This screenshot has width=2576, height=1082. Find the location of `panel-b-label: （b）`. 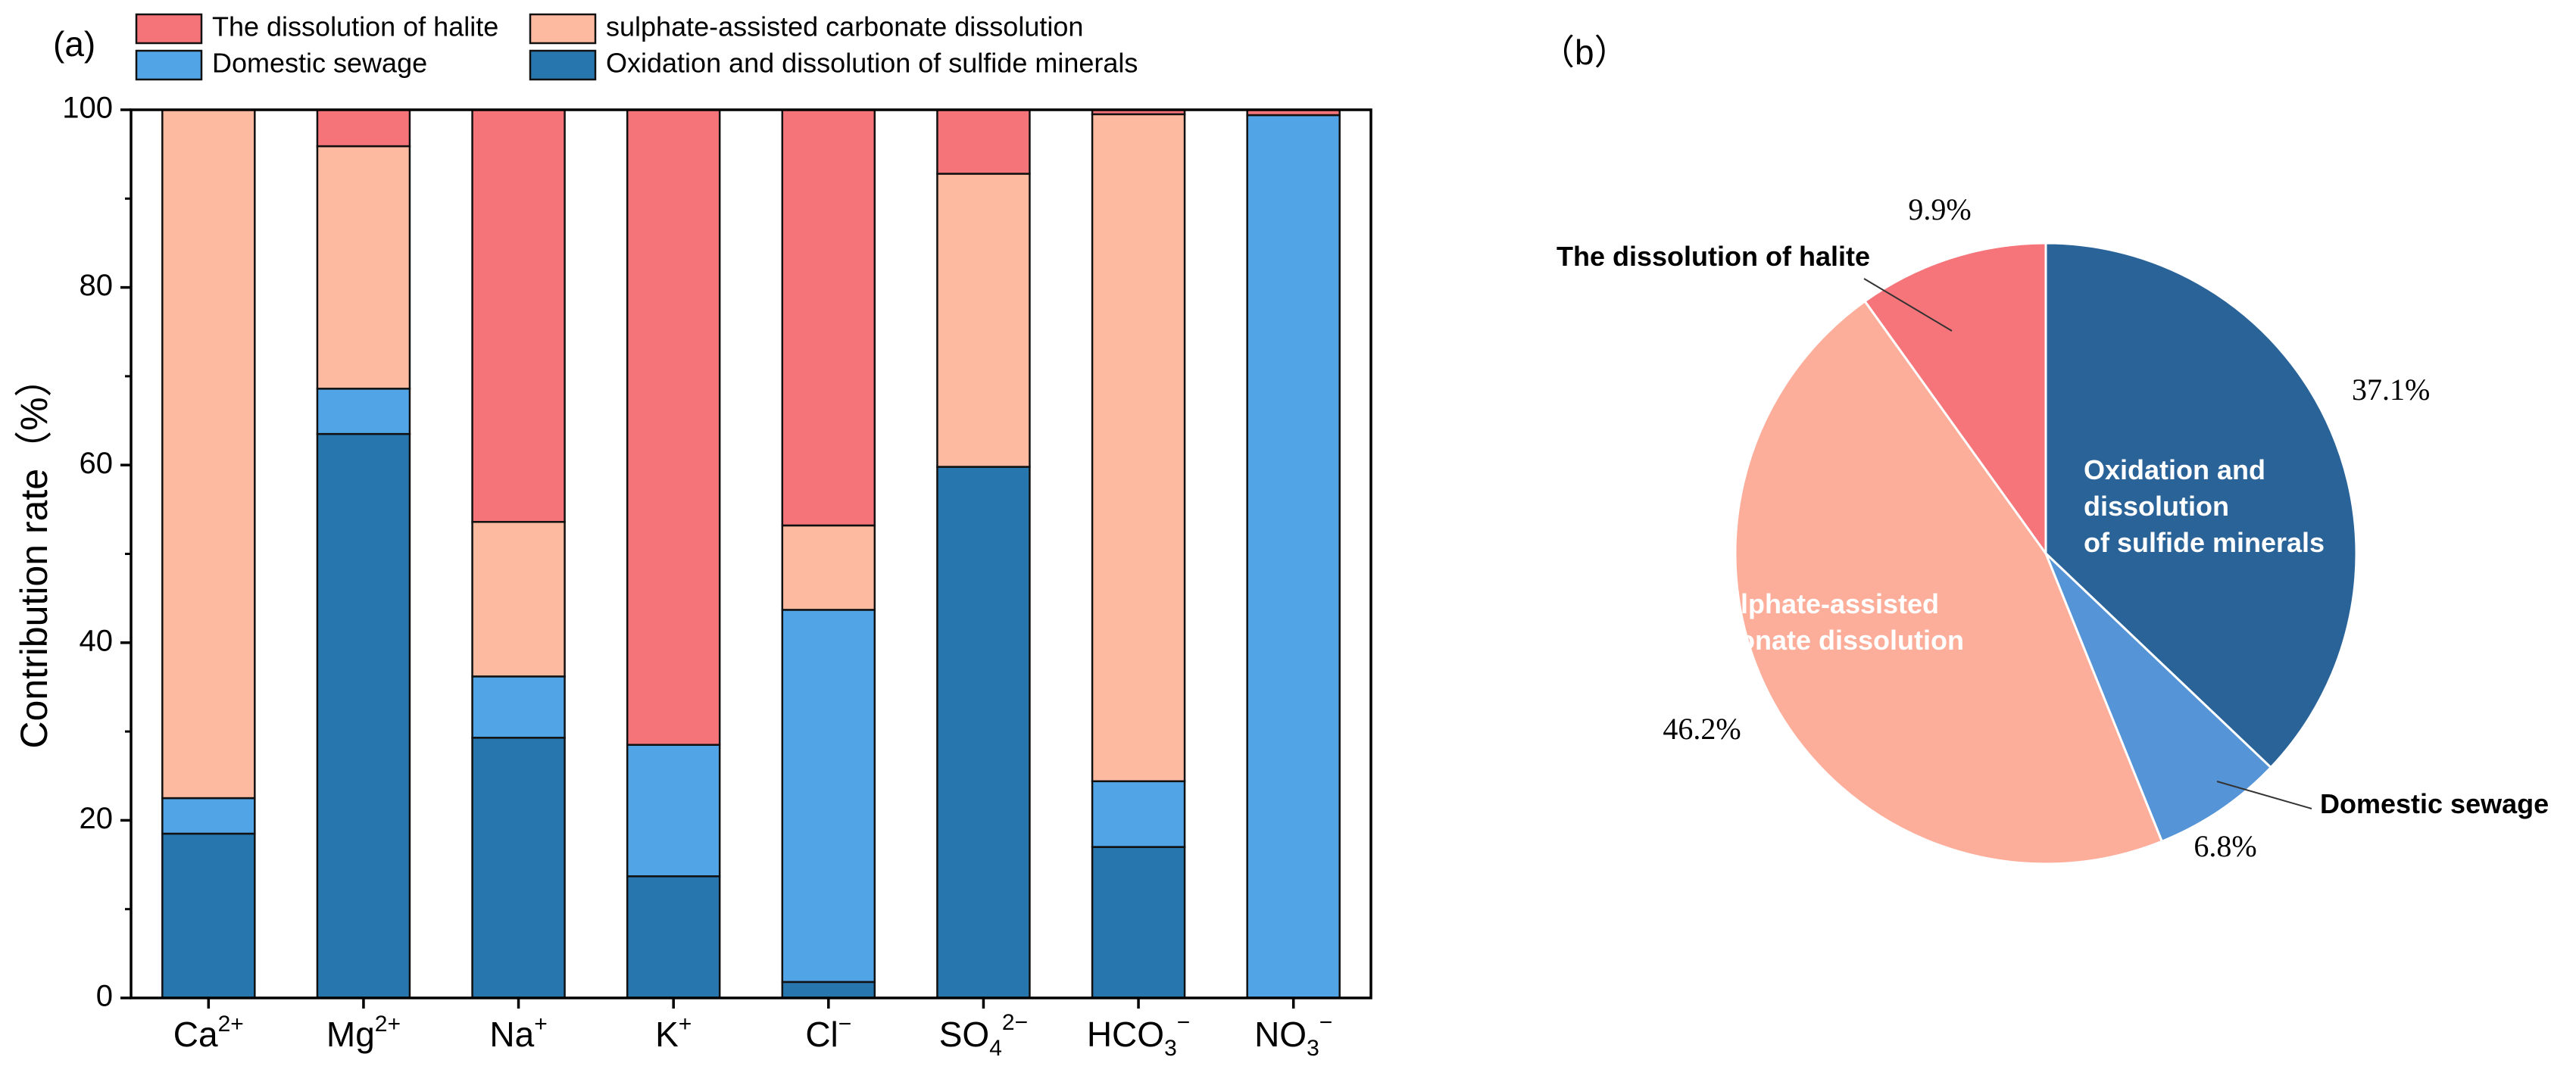

panel-b-label: （b） is located at coordinates (1585, 52).